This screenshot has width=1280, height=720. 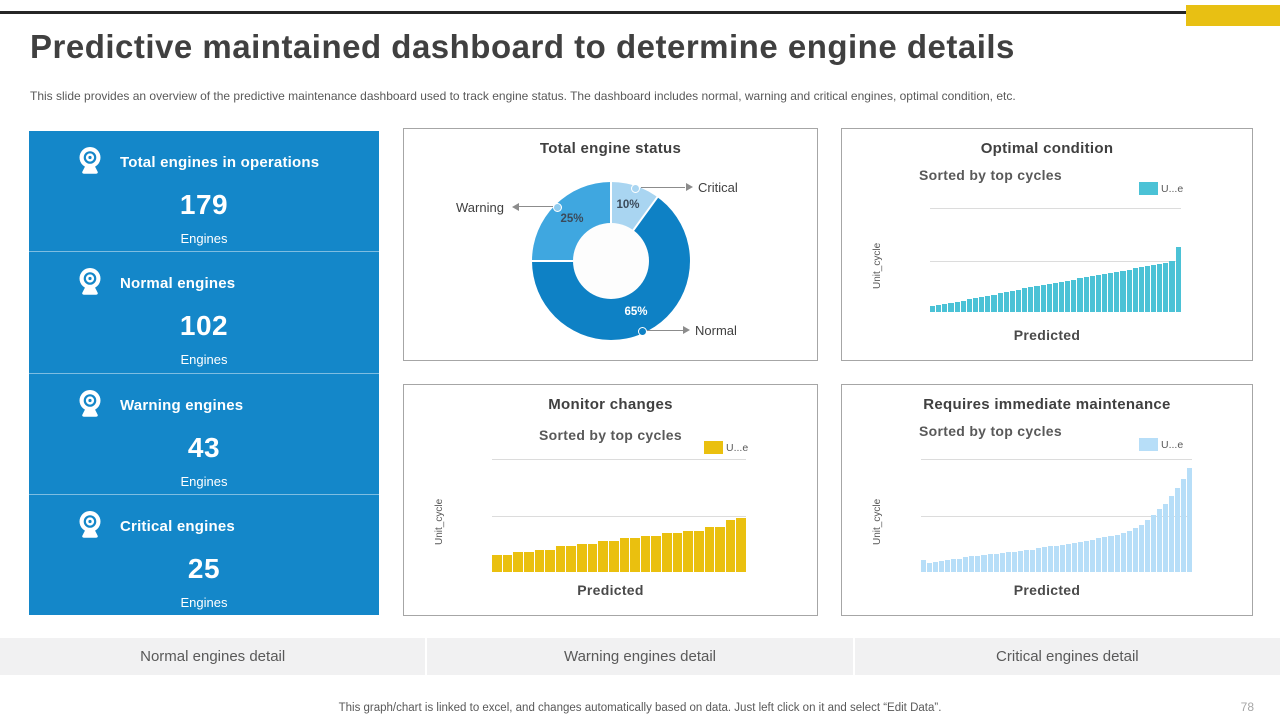 I want to click on critical-callout-dot, so click(x=635, y=188).